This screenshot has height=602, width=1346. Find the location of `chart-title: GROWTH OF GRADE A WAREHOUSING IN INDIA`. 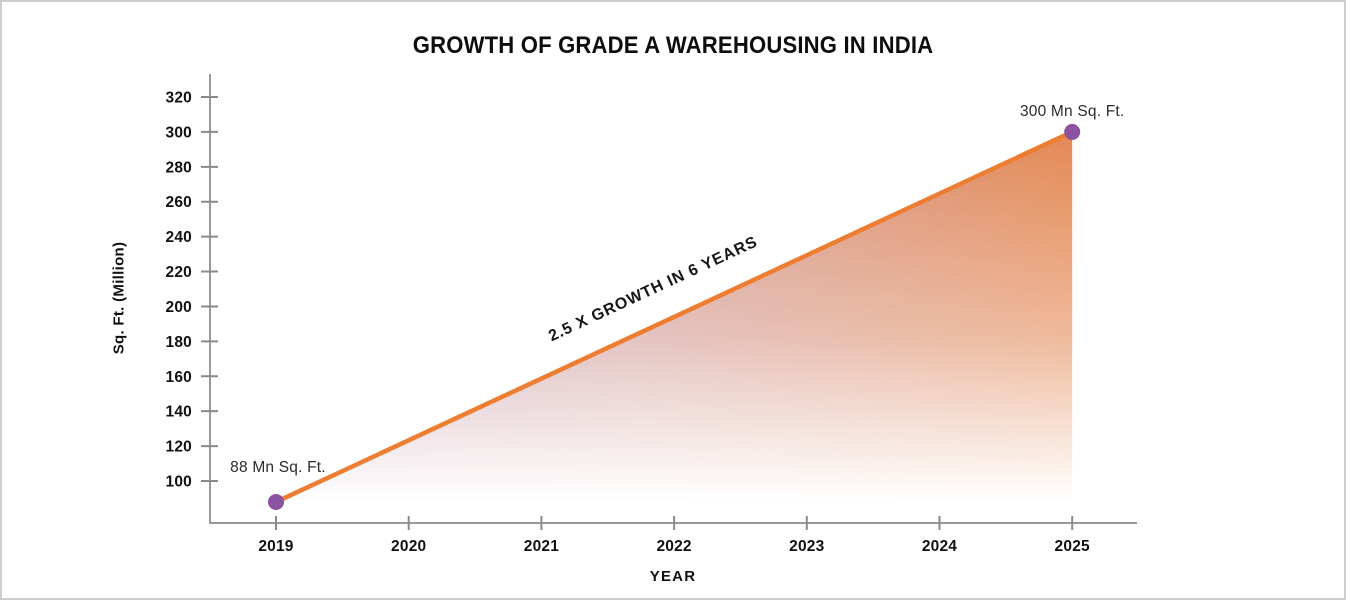

chart-title: GROWTH OF GRADE A WAREHOUSING IN INDIA is located at coordinates (673, 45).